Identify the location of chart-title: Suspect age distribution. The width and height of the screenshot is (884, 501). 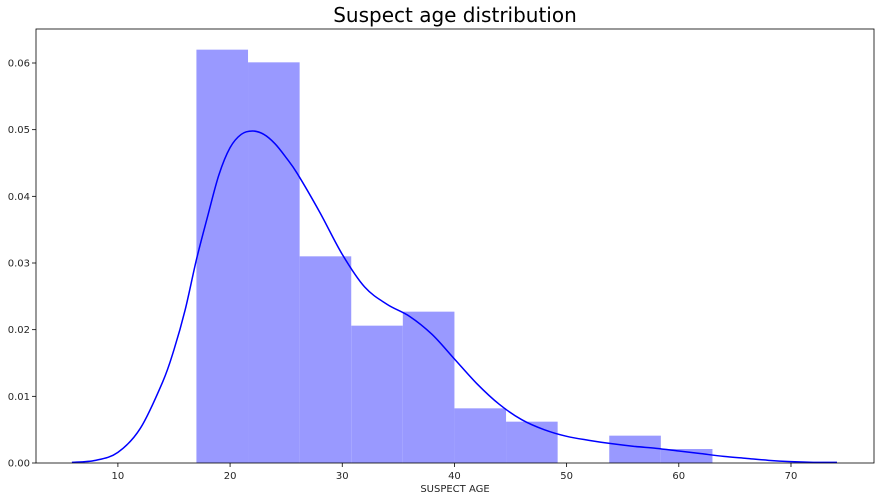
(455, 15).